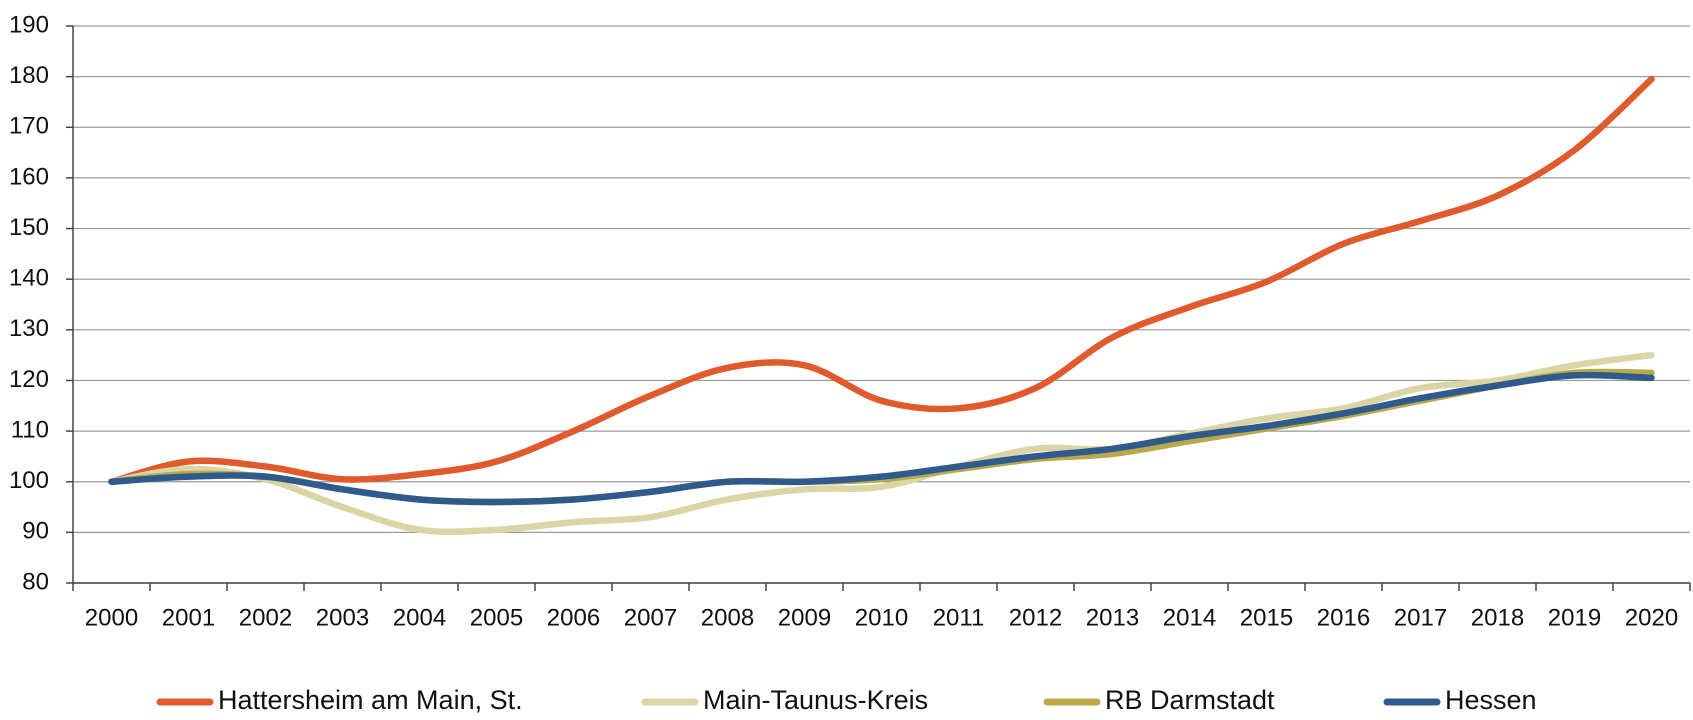 The width and height of the screenshot is (1693, 720). I want to click on y-tick-label: 110, so click(30, 429).